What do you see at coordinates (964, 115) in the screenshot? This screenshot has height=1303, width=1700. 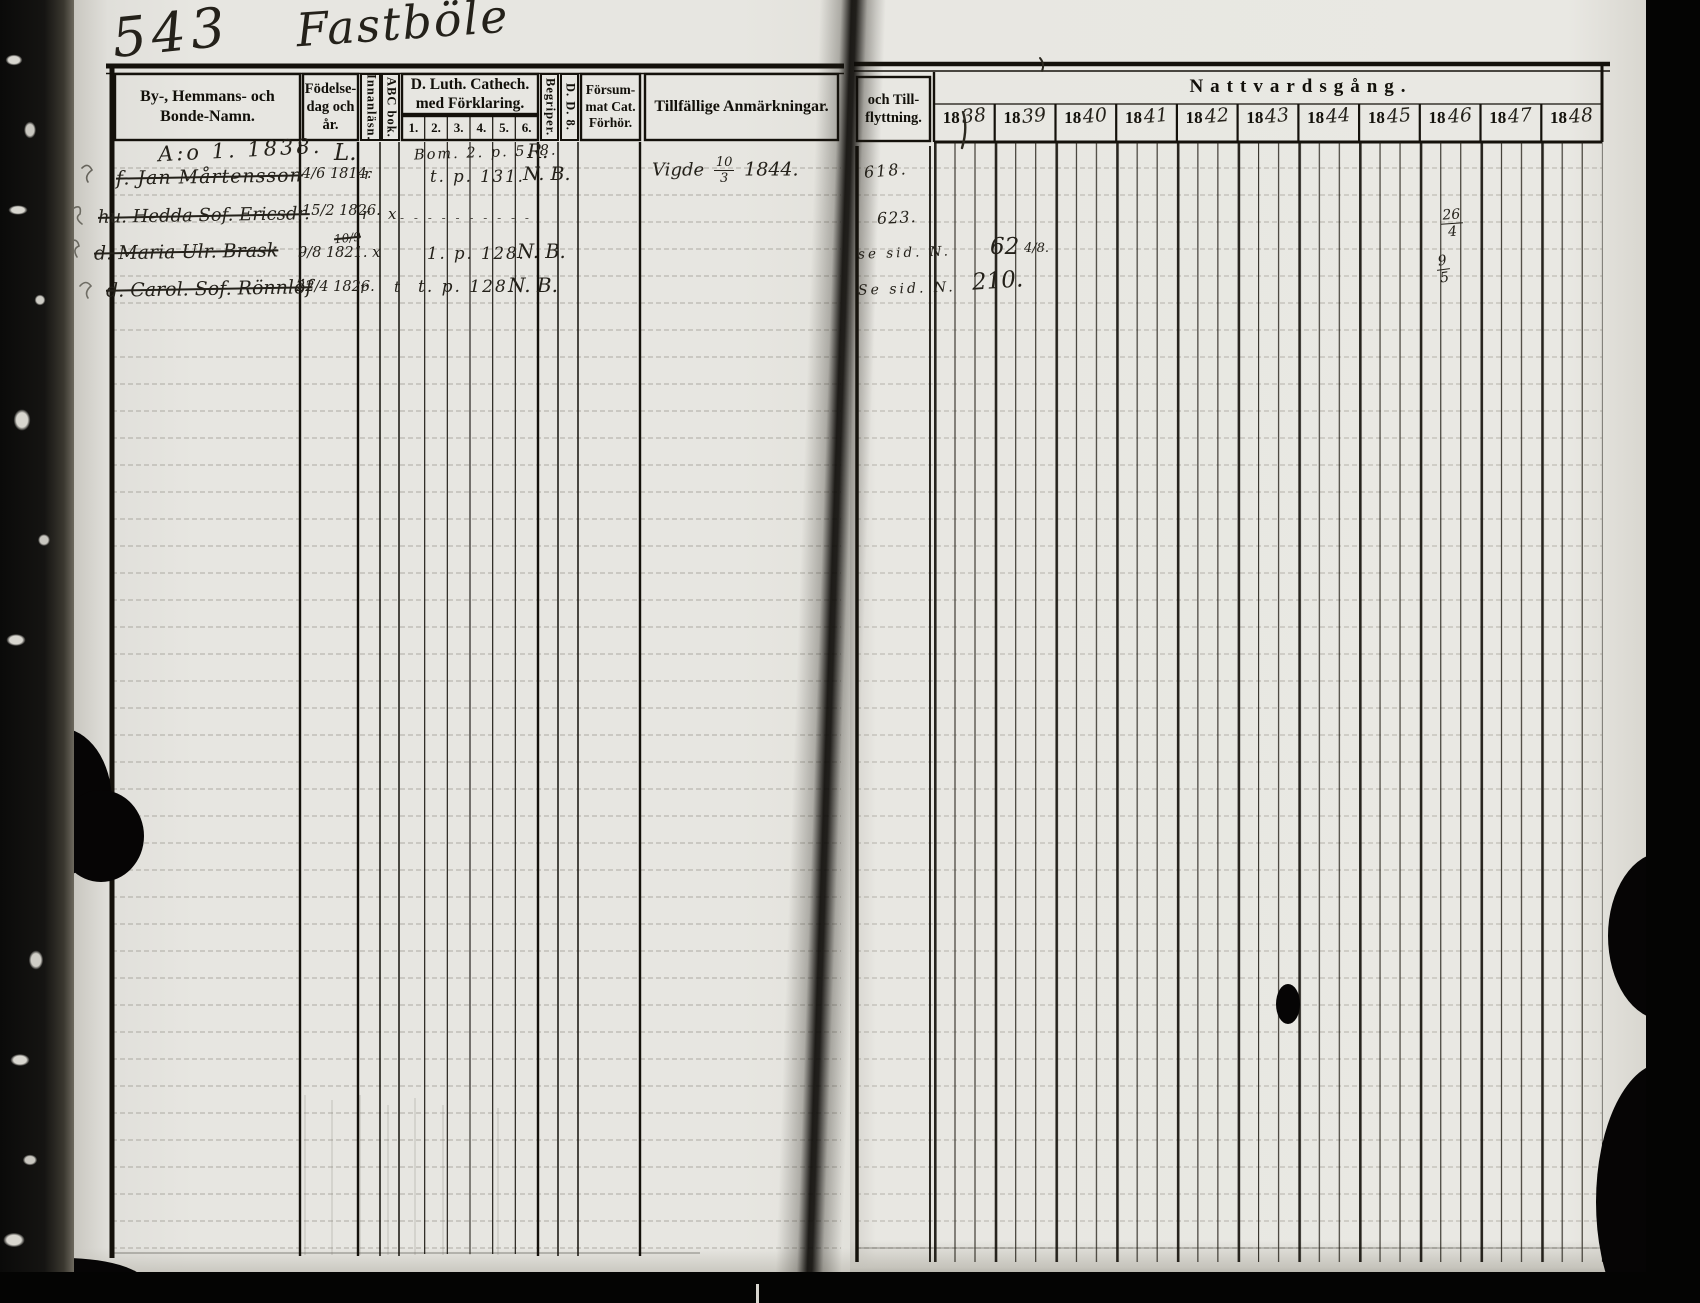 I see `year-label-1838: 18 38` at bounding box center [964, 115].